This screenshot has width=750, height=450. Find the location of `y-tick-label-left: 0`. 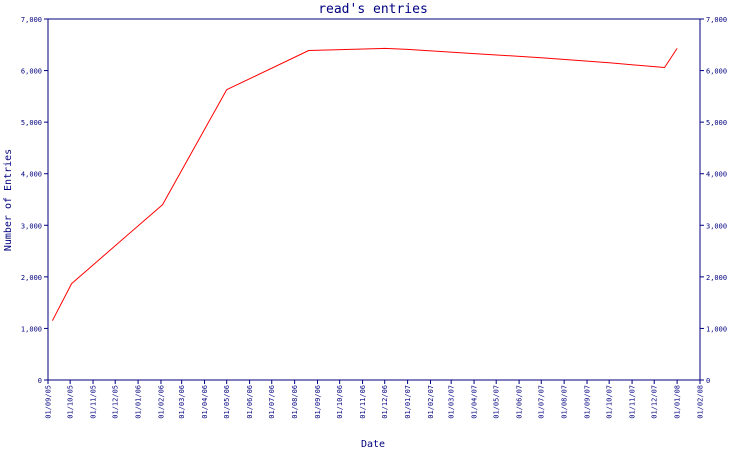

y-tick-label-left: 0 is located at coordinates (40, 381).